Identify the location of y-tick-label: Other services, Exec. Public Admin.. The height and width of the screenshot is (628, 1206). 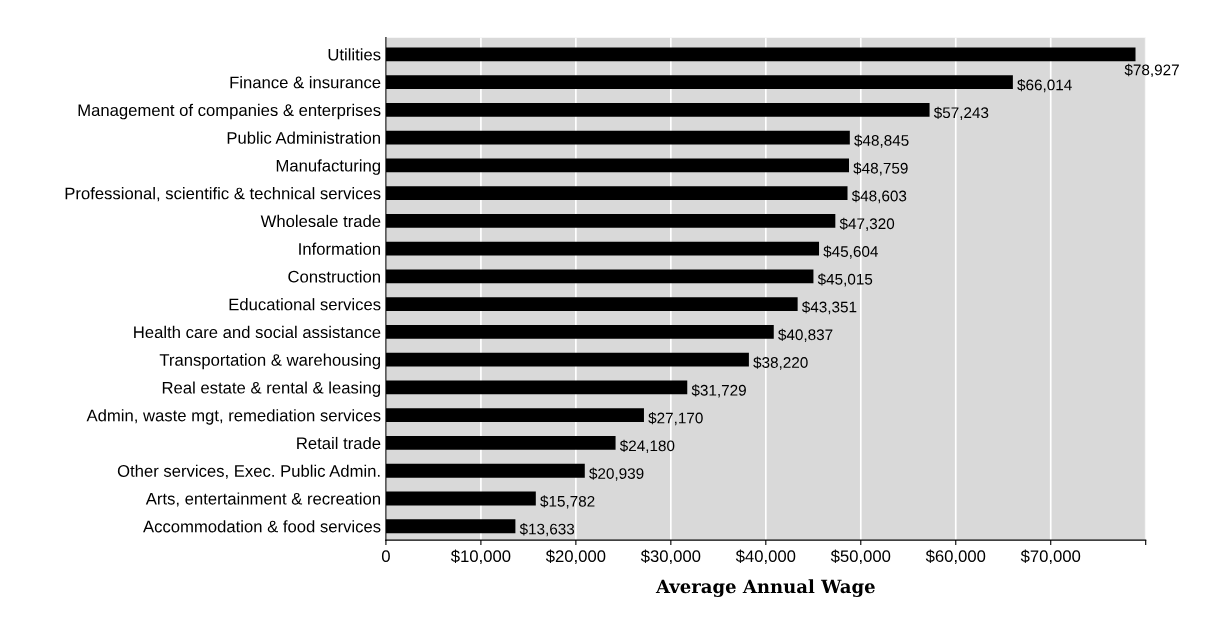
(248, 471).